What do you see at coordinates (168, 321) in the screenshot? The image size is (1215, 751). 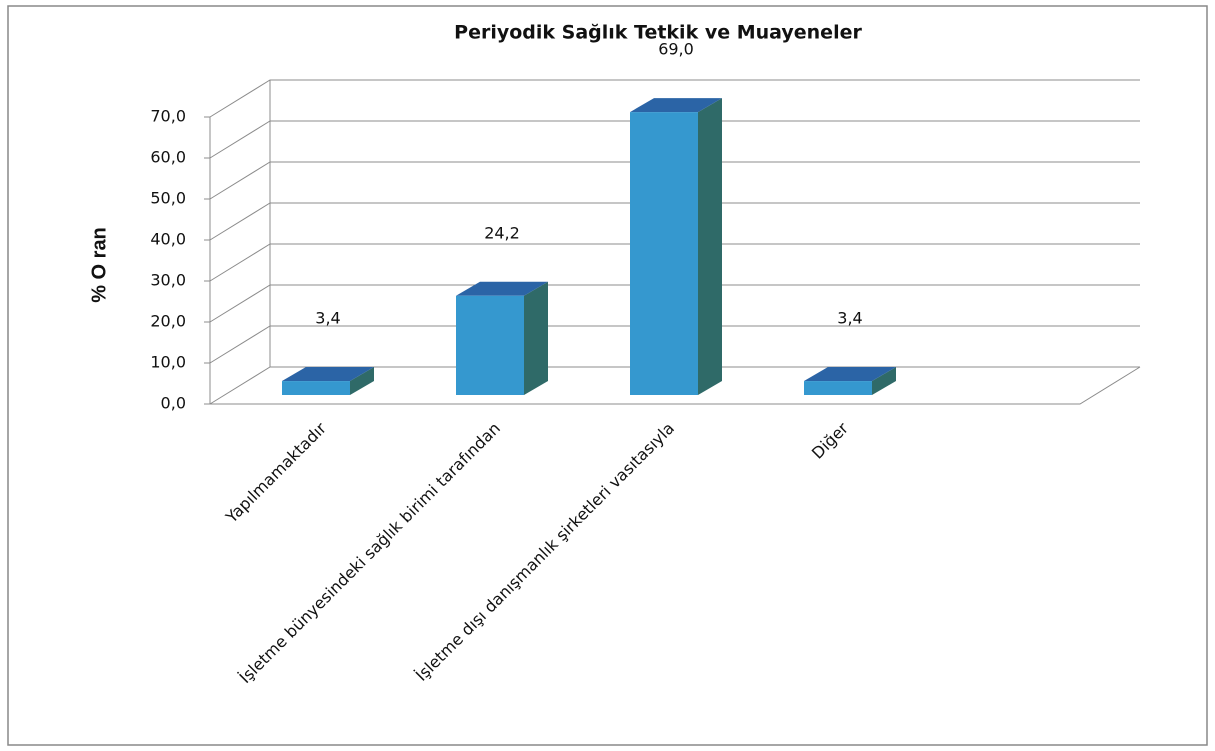 I see `y-tick-label: 20,0` at bounding box center [168, 321].